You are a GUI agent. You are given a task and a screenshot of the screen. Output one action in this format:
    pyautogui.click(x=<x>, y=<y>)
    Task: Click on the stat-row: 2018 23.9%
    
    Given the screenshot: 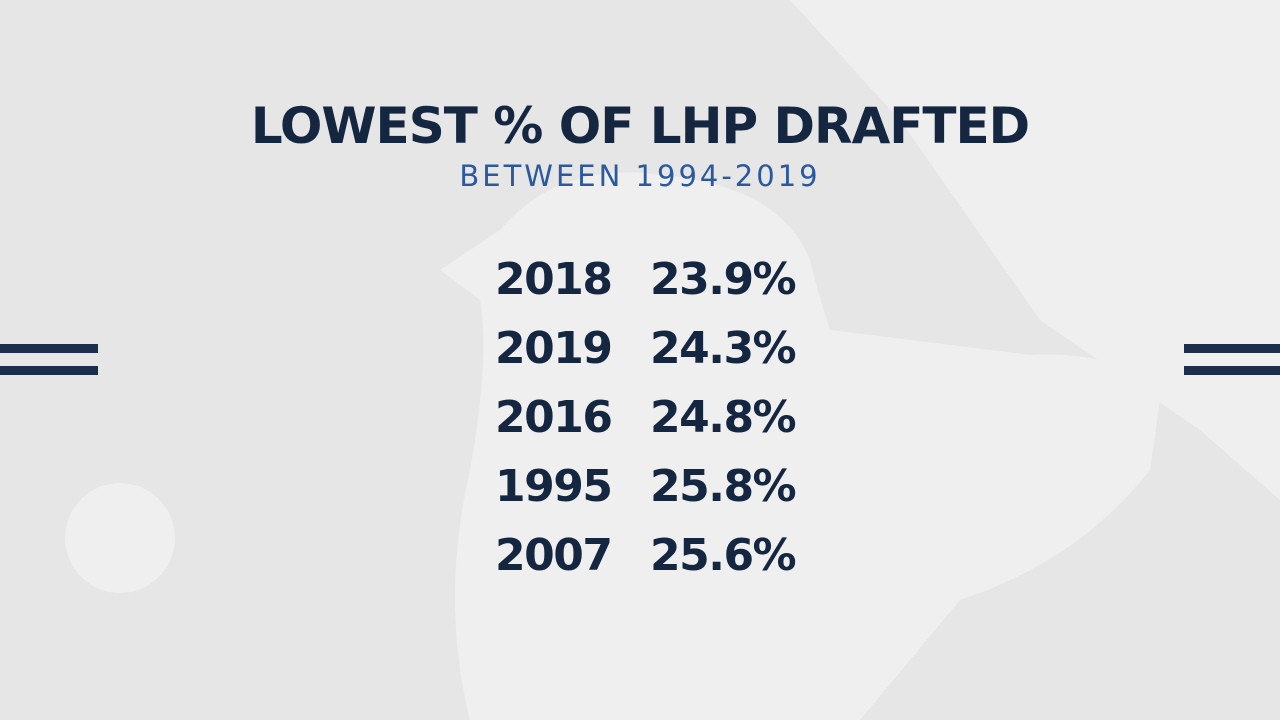 What is the action you would take?
    pyautogui.click(x=640, y=279)
    